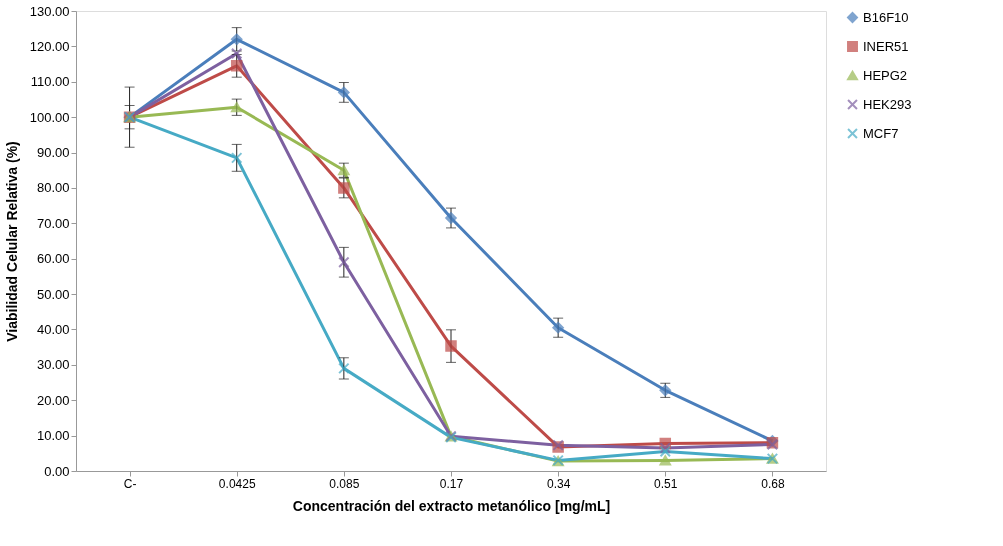 The width and height of the screenshot is (1003, 546). What do you see at coordinates (53, 365) in the screenshot?
I see `y-tick-label: 30.00` at bounding box center [53, 365].